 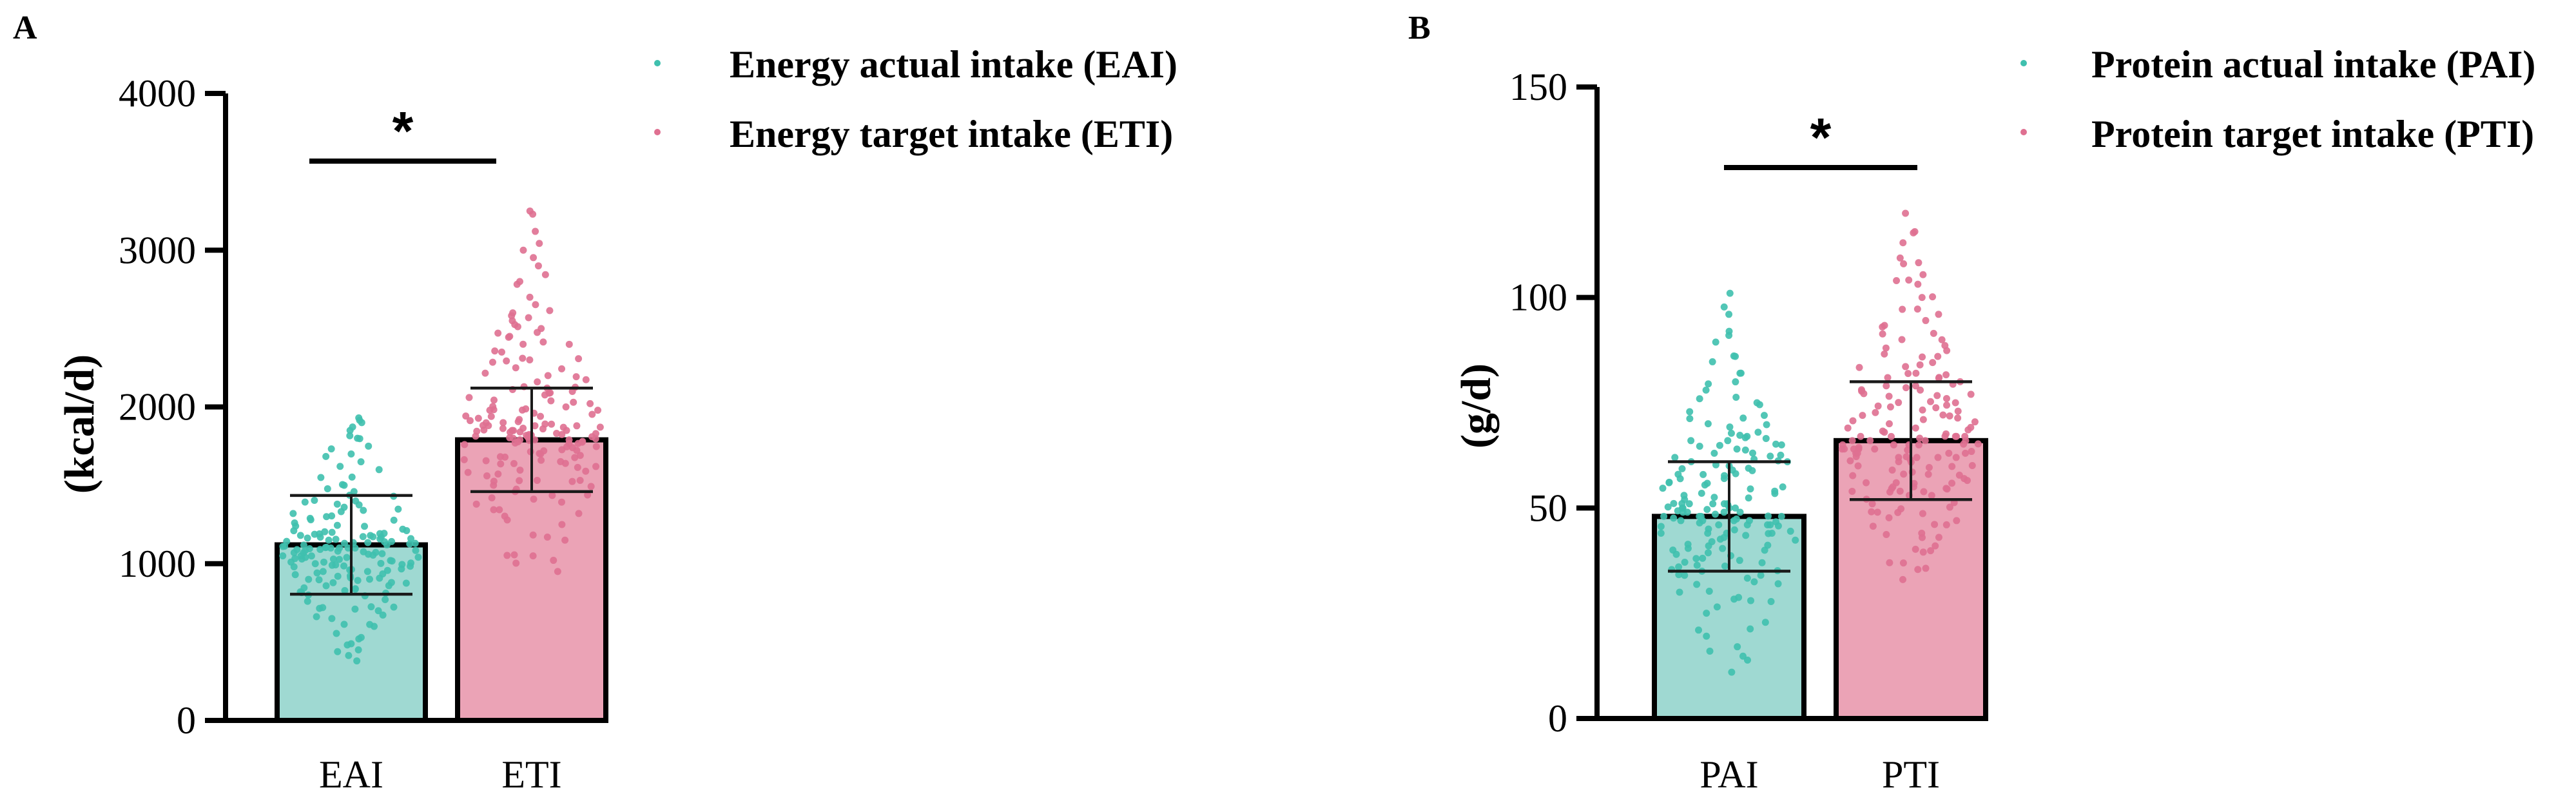 What do you see at coordinates (1548, 508) in the screenshot?
I see `y-tick-label-b-50: 50` at bounding box center [1548, 508].